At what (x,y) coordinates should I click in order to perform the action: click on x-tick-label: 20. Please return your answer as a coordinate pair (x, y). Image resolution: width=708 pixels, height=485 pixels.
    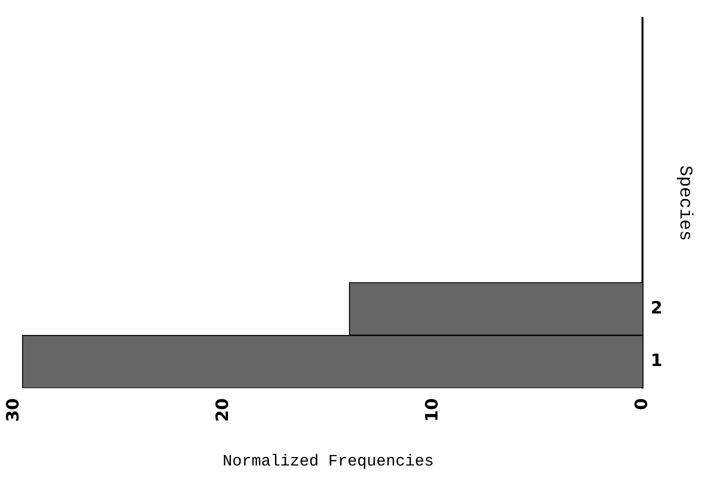
    Looking at the image, I should click on (222, 410).